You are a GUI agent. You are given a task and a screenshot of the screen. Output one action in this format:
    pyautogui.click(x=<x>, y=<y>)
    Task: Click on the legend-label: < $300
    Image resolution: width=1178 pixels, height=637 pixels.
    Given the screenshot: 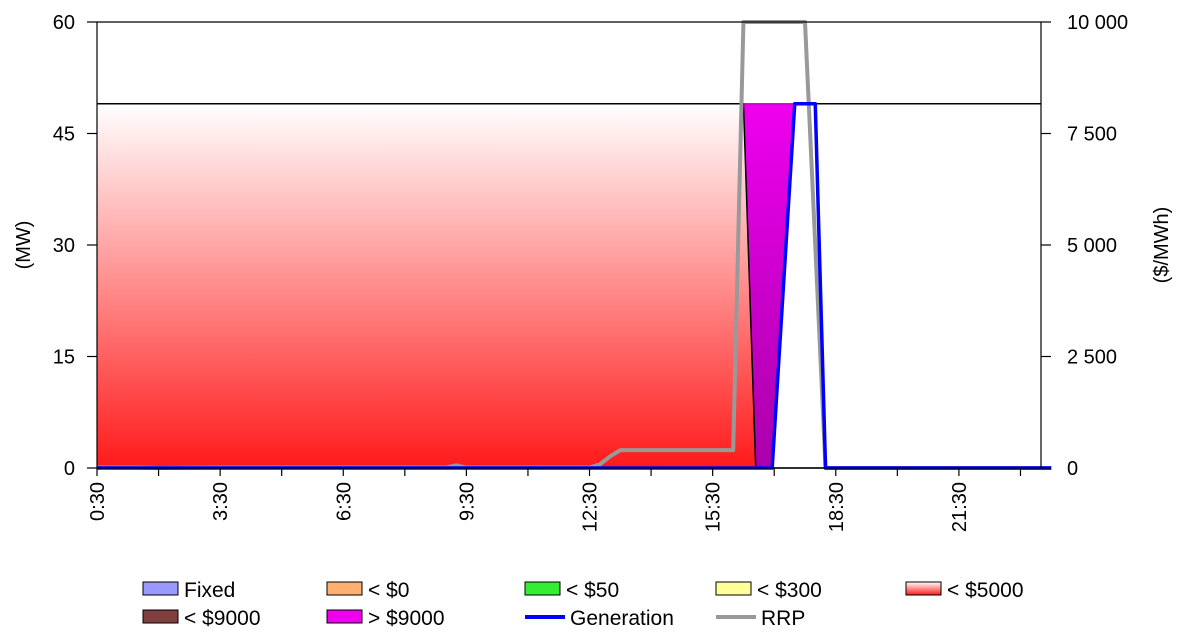 What is the action you would take?
    pyautogui.click(x=789, y=590)
    